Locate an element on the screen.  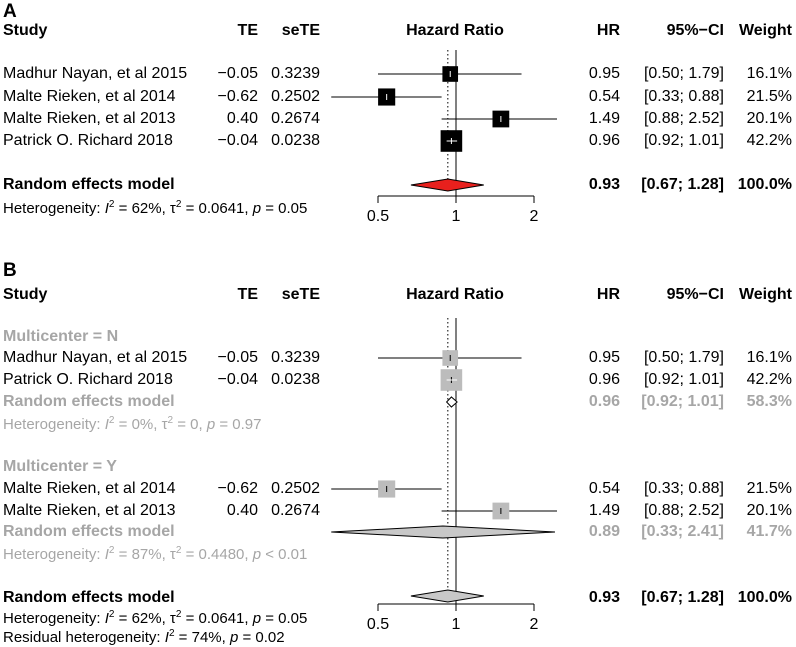
header-hr-b: HR is located at coordinates (608, 294).